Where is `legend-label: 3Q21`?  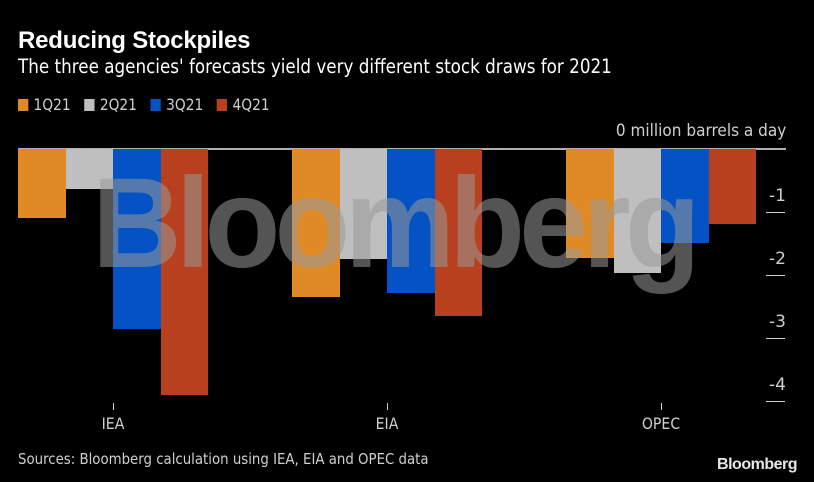
legend-label: 3Q21 is located at coordinates (185, 104).